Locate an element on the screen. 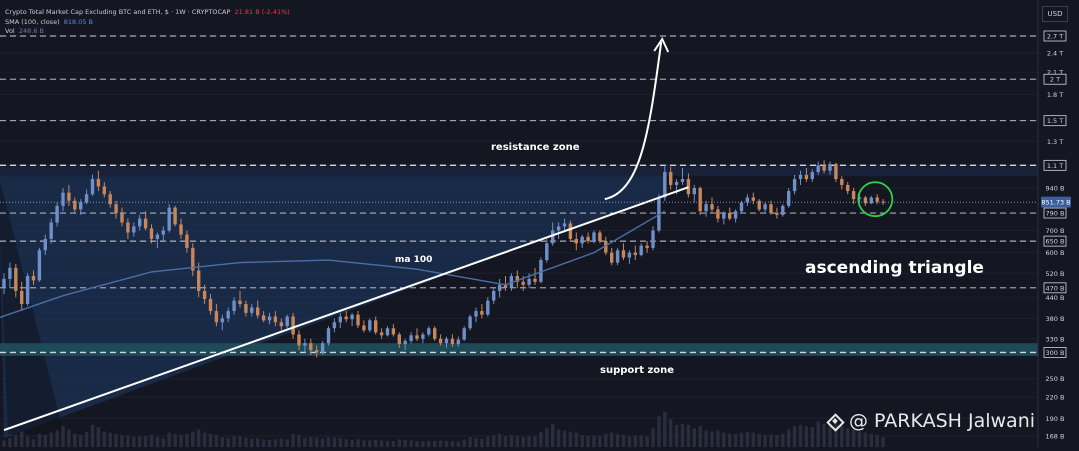  ma-100-label: ma 100 is located at coordinates (413, 260).